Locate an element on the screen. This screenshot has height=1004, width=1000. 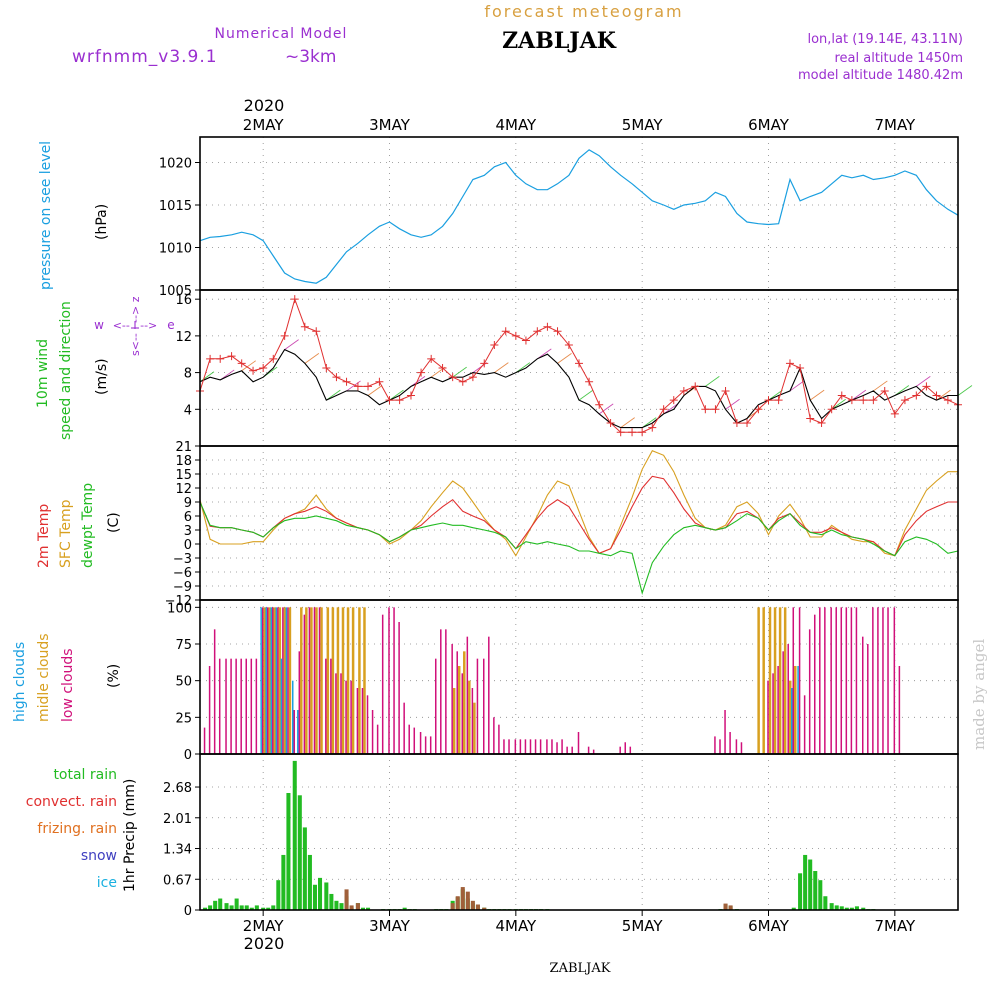
x-tick-top-5: 7MAY is located at coordinates (895, 125).